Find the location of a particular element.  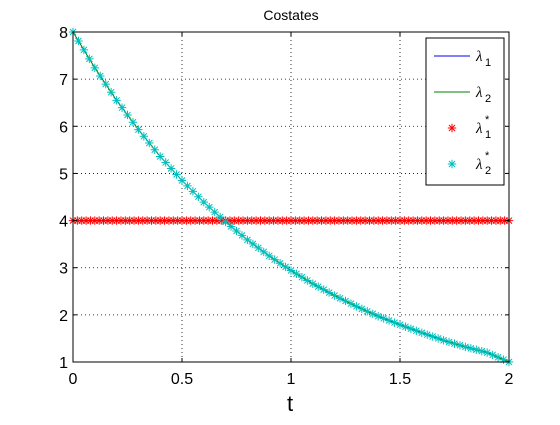

series-1-star is located at coordinates (291, 220).